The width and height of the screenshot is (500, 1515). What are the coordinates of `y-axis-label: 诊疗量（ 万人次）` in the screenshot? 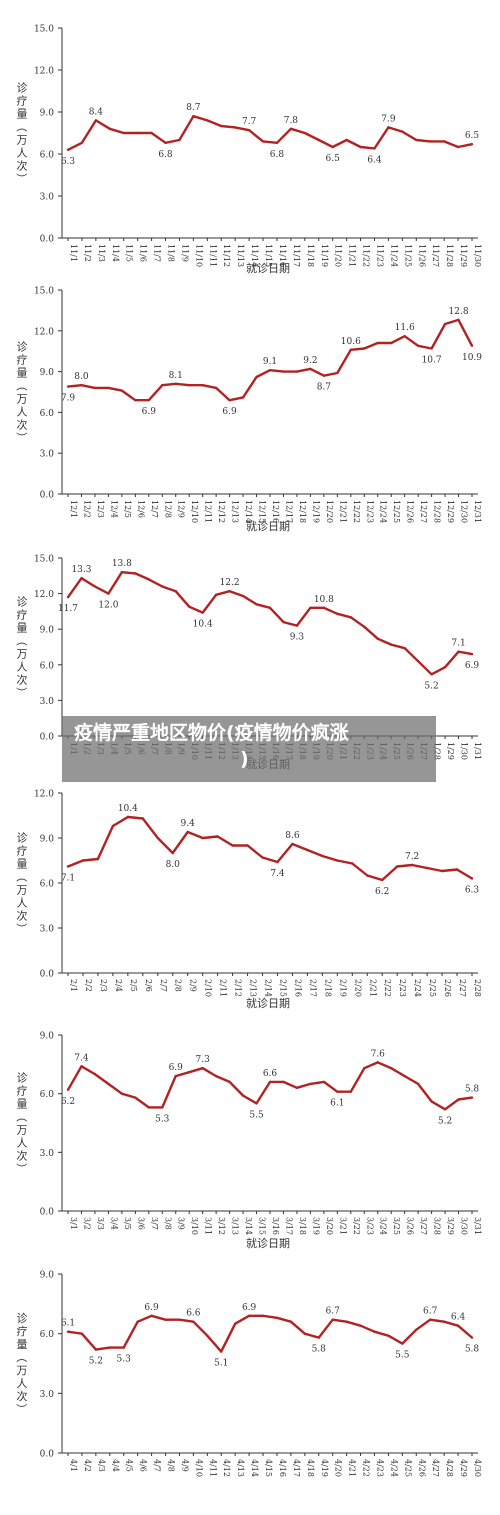 It's located at (21, 883).